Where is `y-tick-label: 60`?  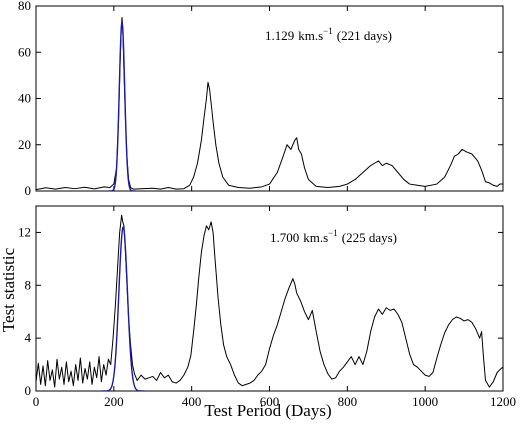 y-tick-label: 60 is located at coordinates (24, 51).